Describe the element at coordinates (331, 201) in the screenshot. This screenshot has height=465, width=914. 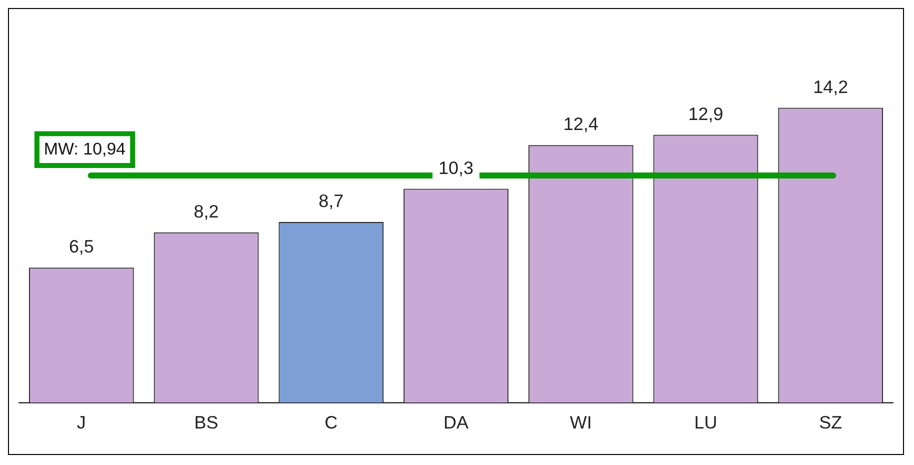
I see `data-label: 8,7` at that location.